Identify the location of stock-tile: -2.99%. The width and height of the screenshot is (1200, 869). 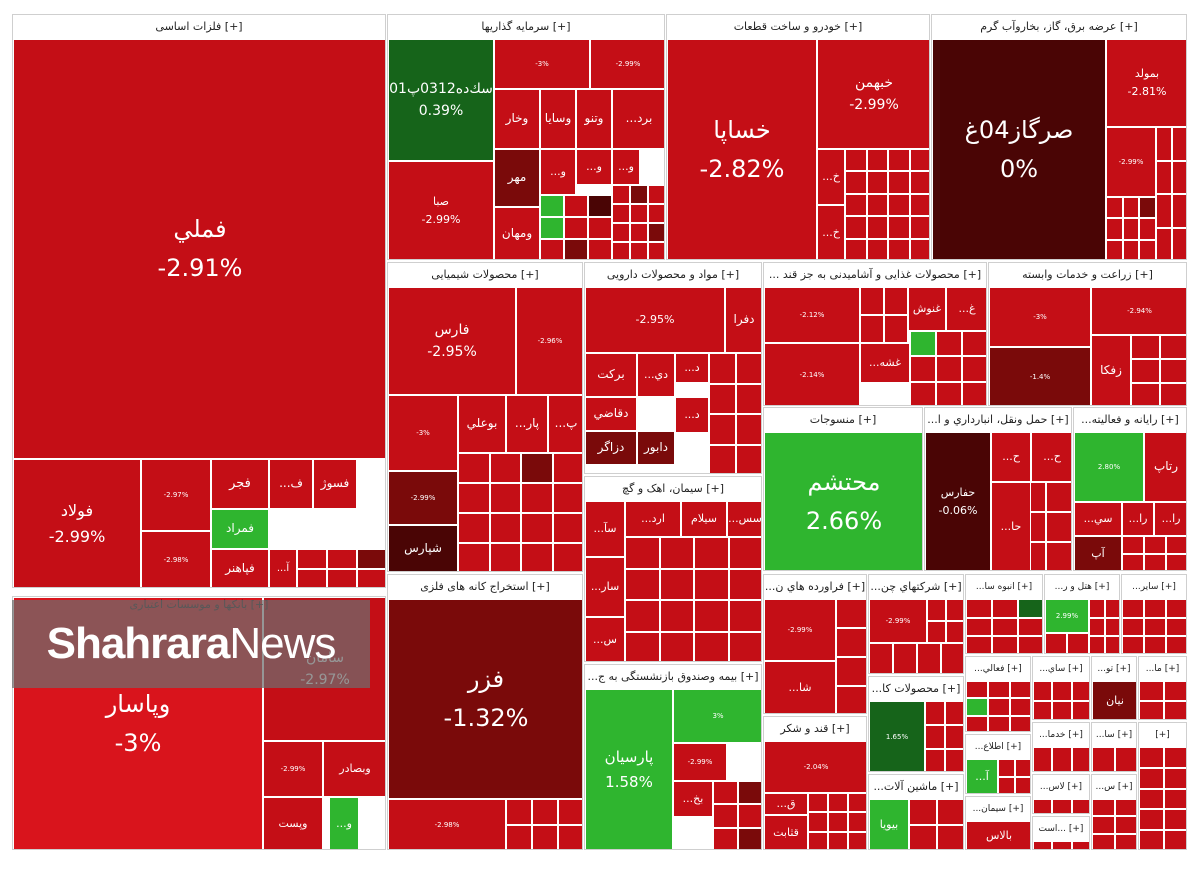
(423, 498).